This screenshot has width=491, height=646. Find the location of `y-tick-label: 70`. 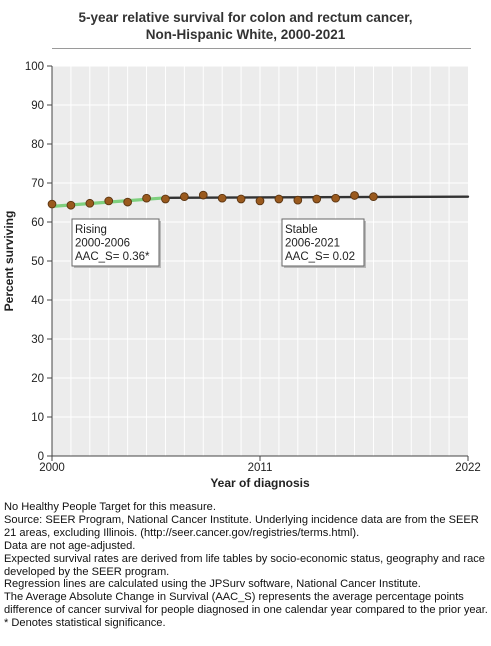

y-tick-label: 70 is located at coordinates (37, 184).